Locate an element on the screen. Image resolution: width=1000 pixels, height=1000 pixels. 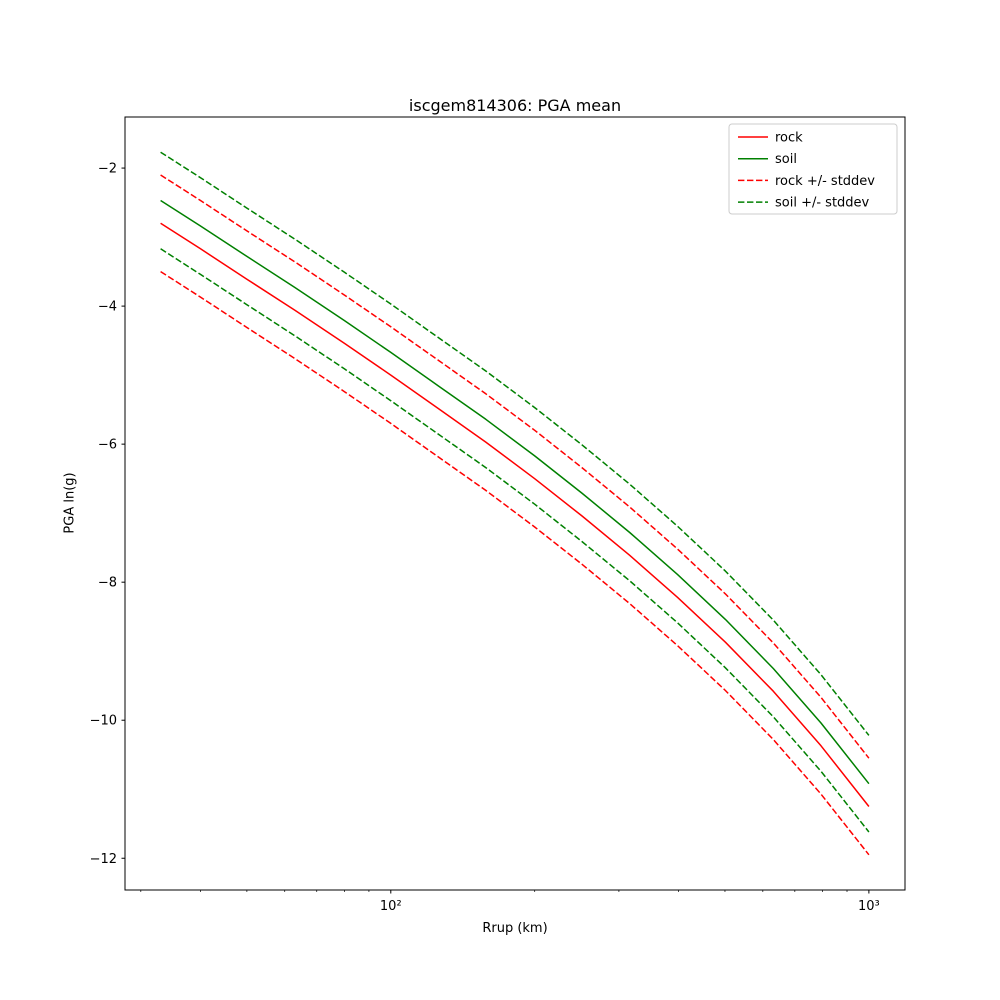
legend-label: soil is located at coordinates (786, 159).